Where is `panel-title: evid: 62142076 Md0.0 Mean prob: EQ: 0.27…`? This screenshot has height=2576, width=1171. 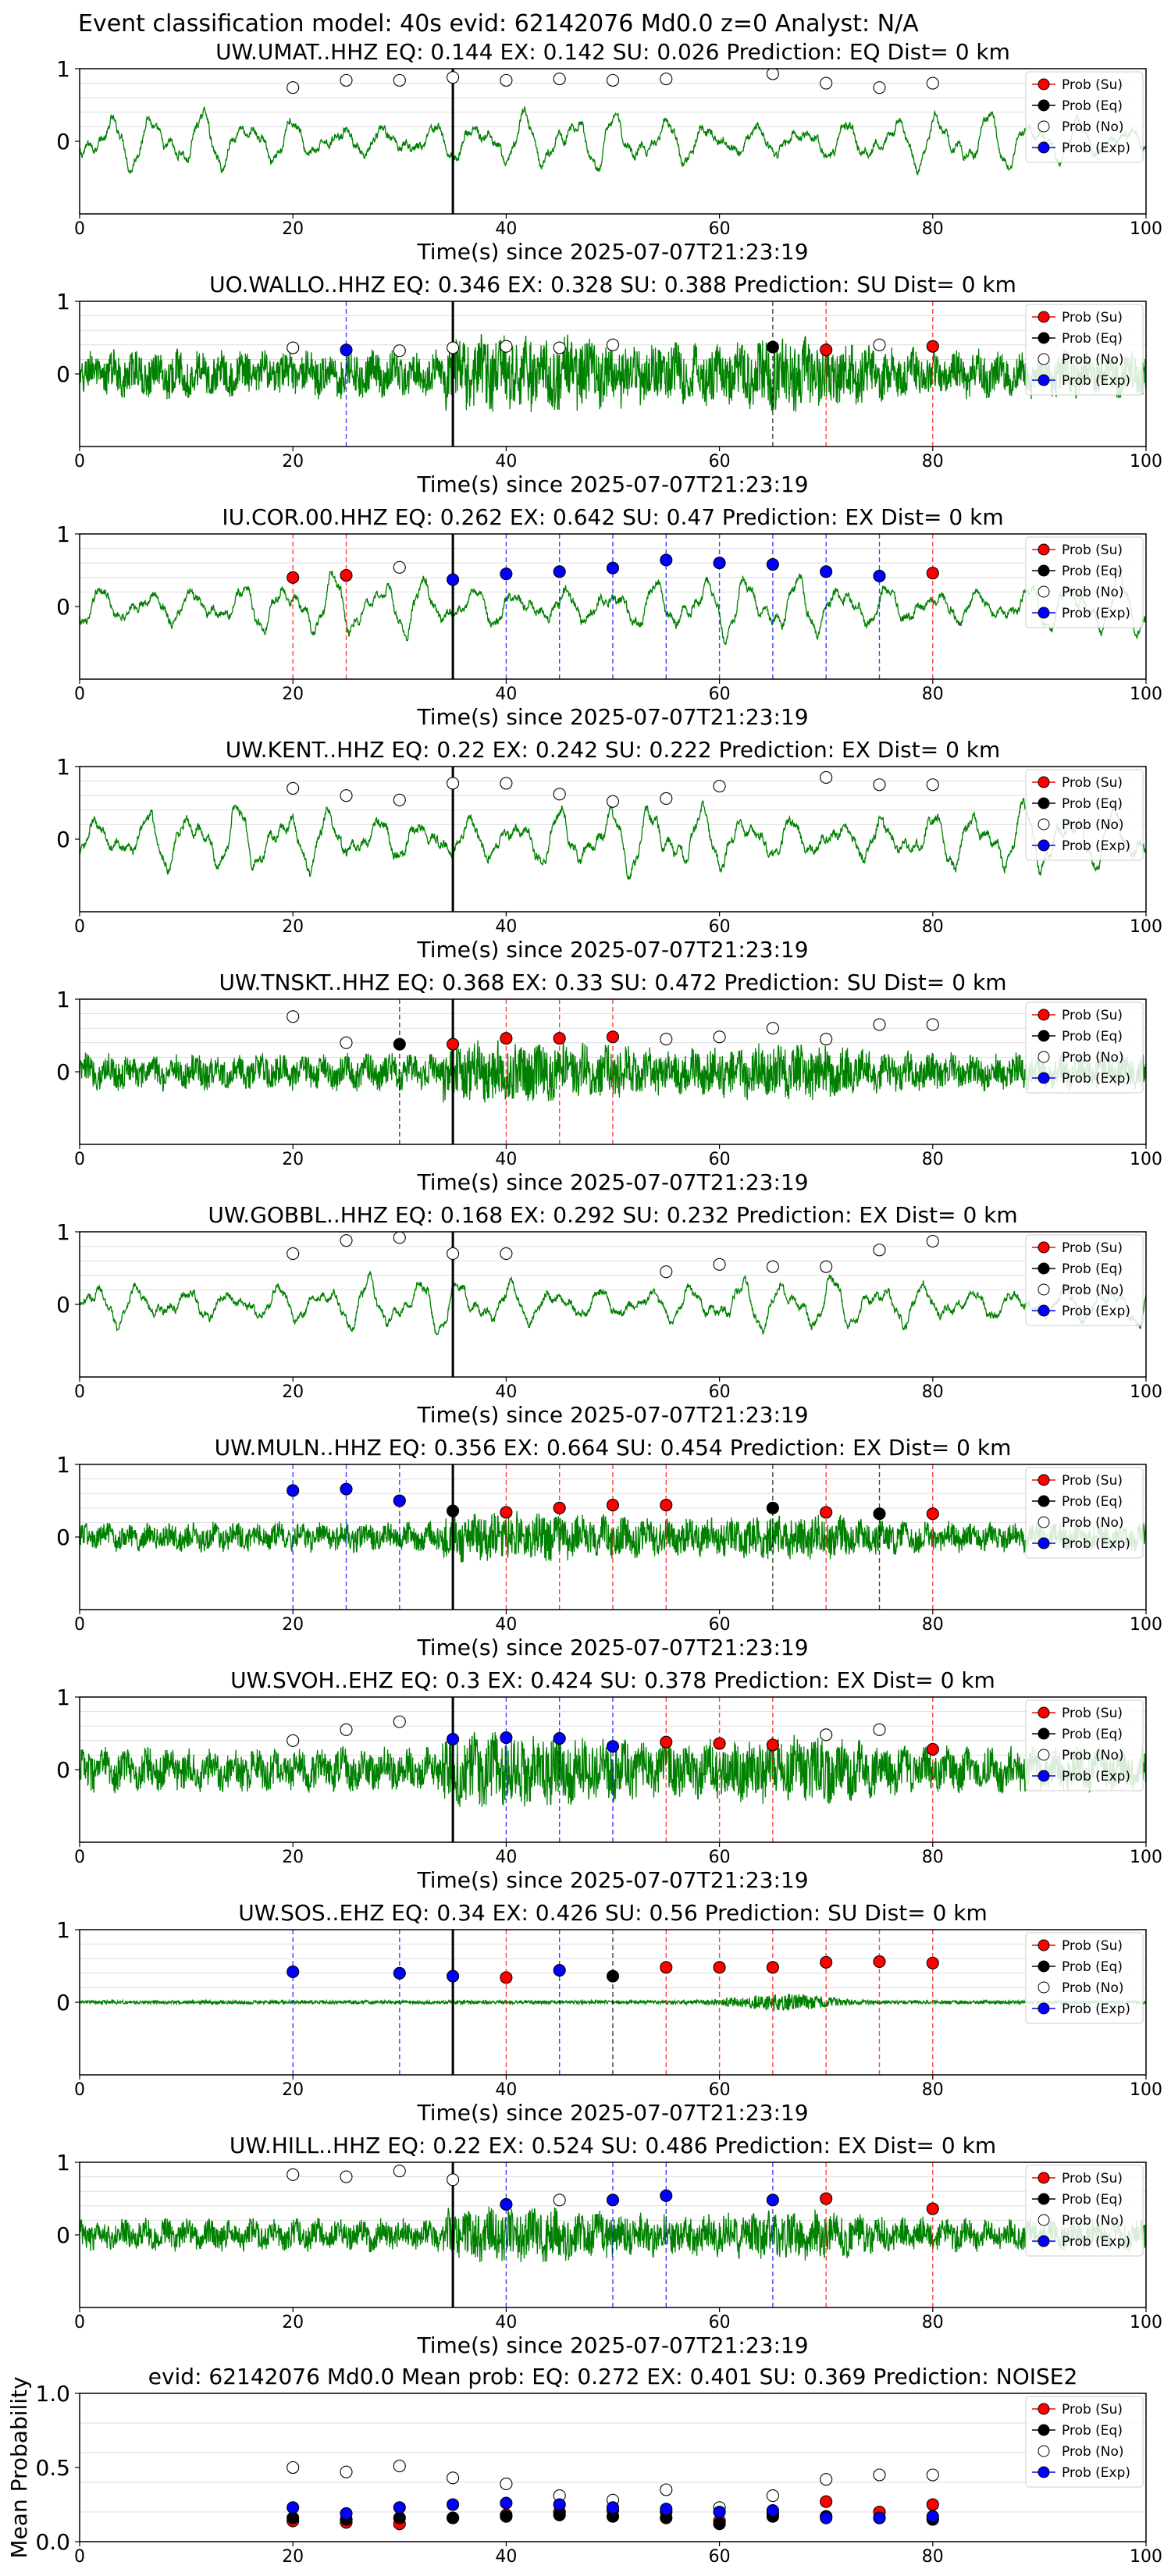
panel-title: evid: 62142076 Md0.0 Mean prob: EQ: 0.27… is located at coordinates (613, 2376).